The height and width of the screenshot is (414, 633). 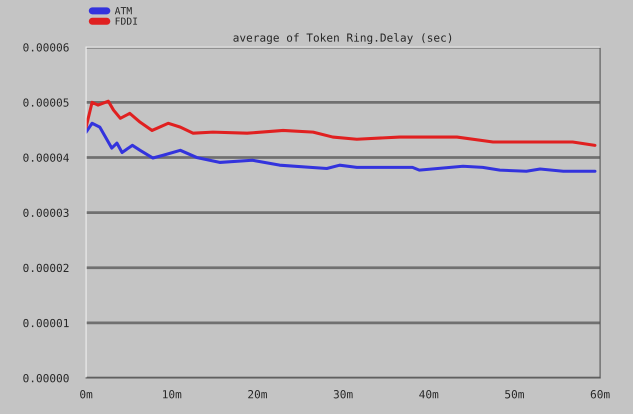 I want to click on y-tick-label: 0.00004, so click(x=46, y=157).